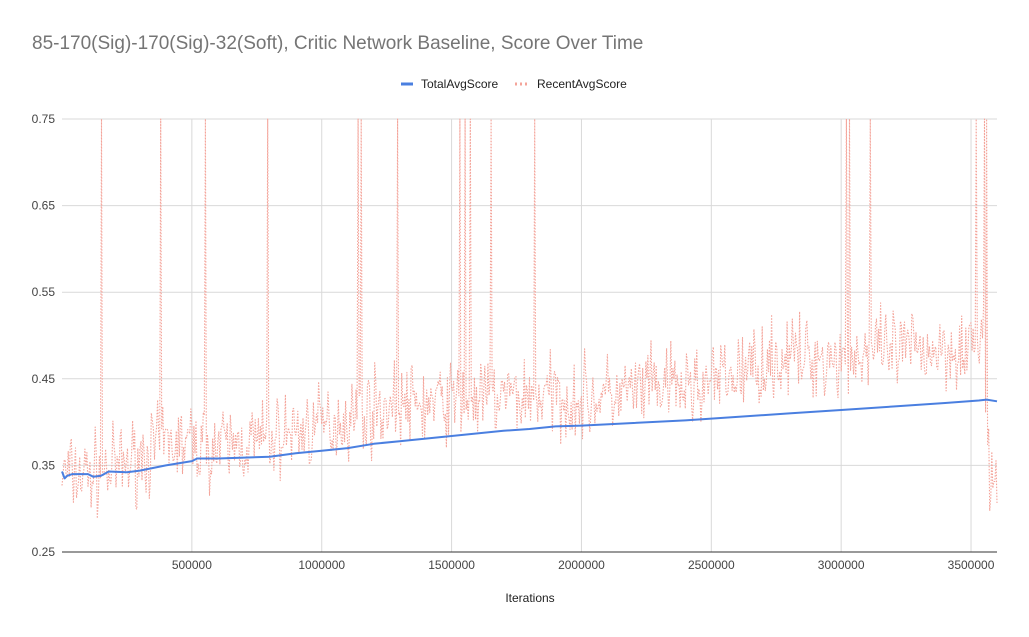 Image resolution: width=1029 pixels, height=637 pixels. I want to click on x-tick-label: 2000000, so click(581, 565).